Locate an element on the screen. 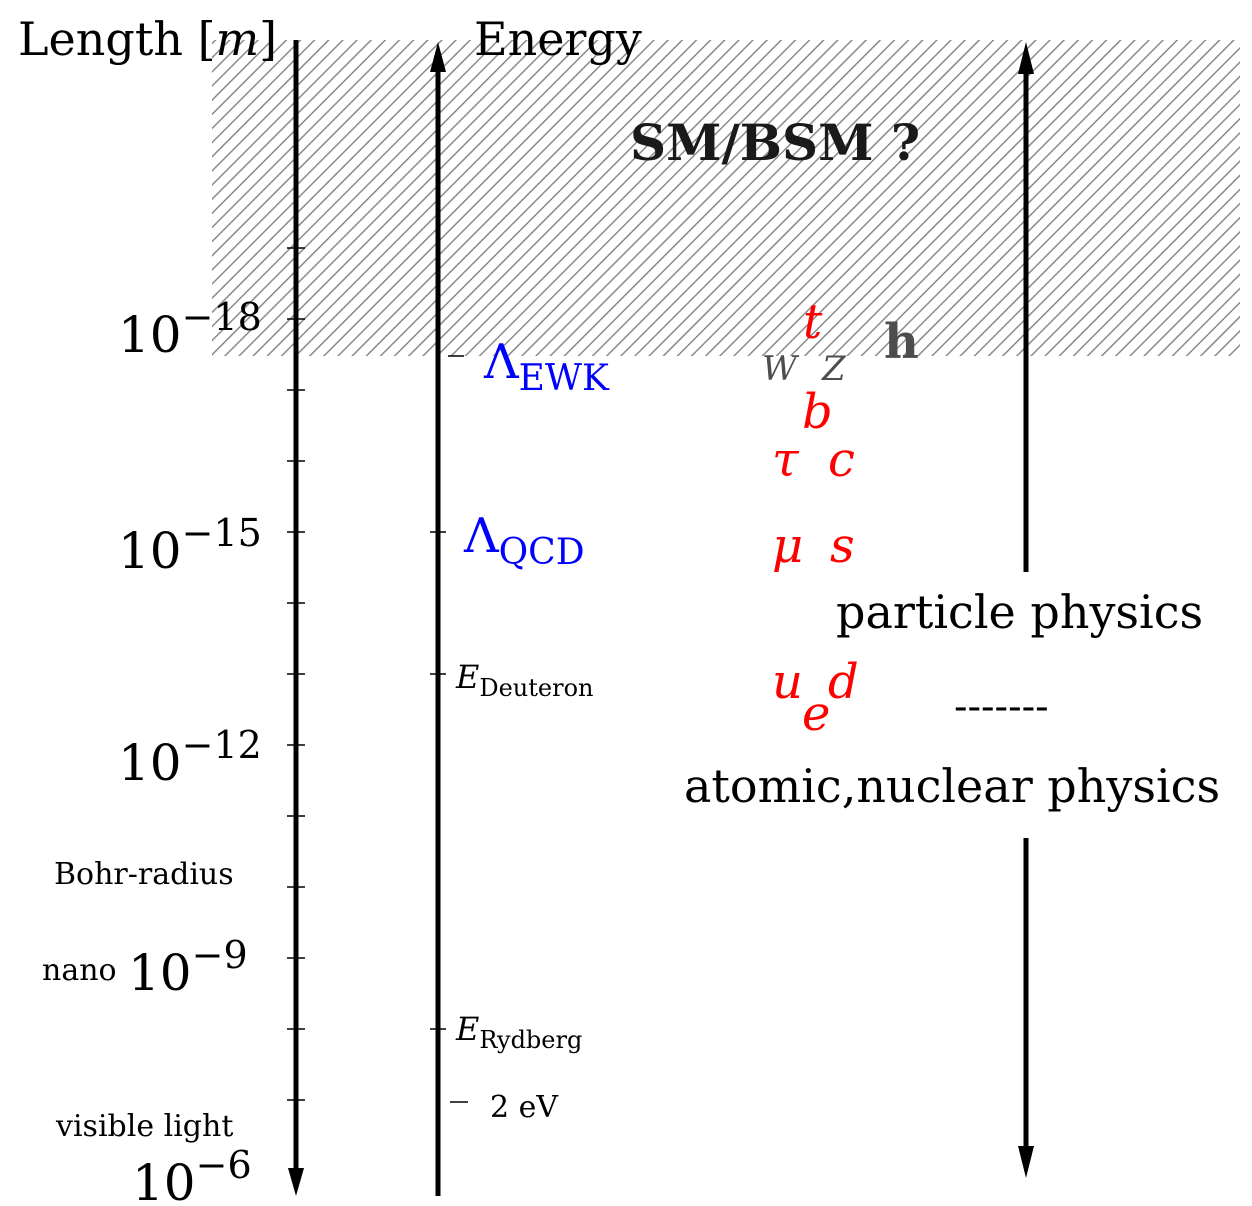 Image resolution: width=1252 pixels, height=1206 pixels. atomic-nuclear-physics-label: atomic,nuclear physics is located at coordinates (952, 786).